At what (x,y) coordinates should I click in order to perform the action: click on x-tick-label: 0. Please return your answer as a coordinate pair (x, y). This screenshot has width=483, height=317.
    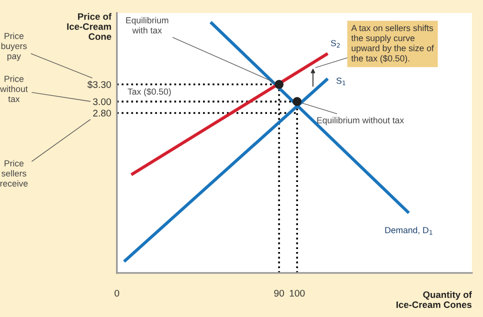
    Looking at the image, I should click on (117, 293).